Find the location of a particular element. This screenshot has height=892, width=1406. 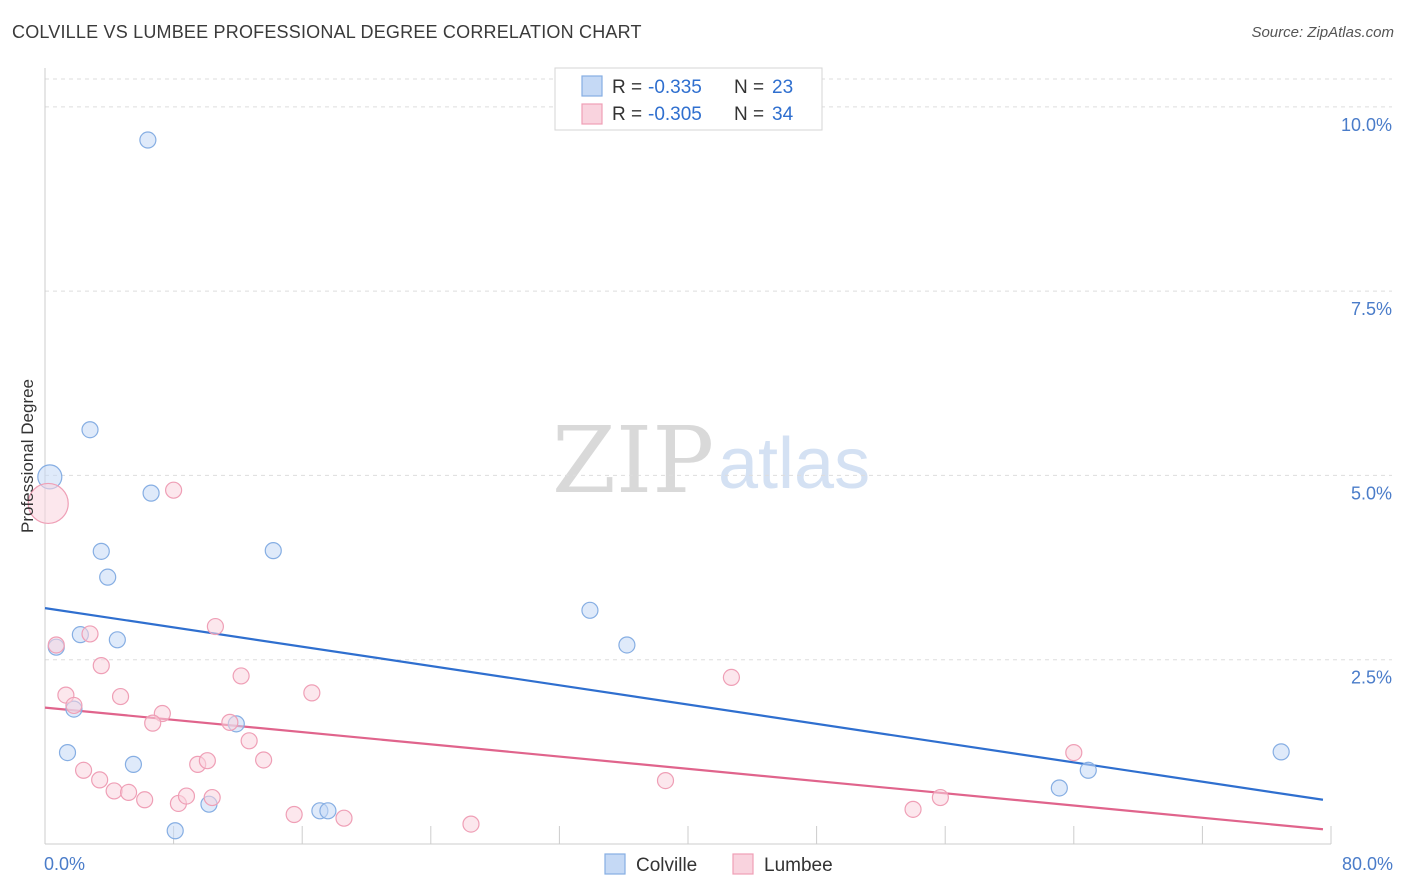

bottom-legend-swatch-lumbee is located at coordinates (743, 864).